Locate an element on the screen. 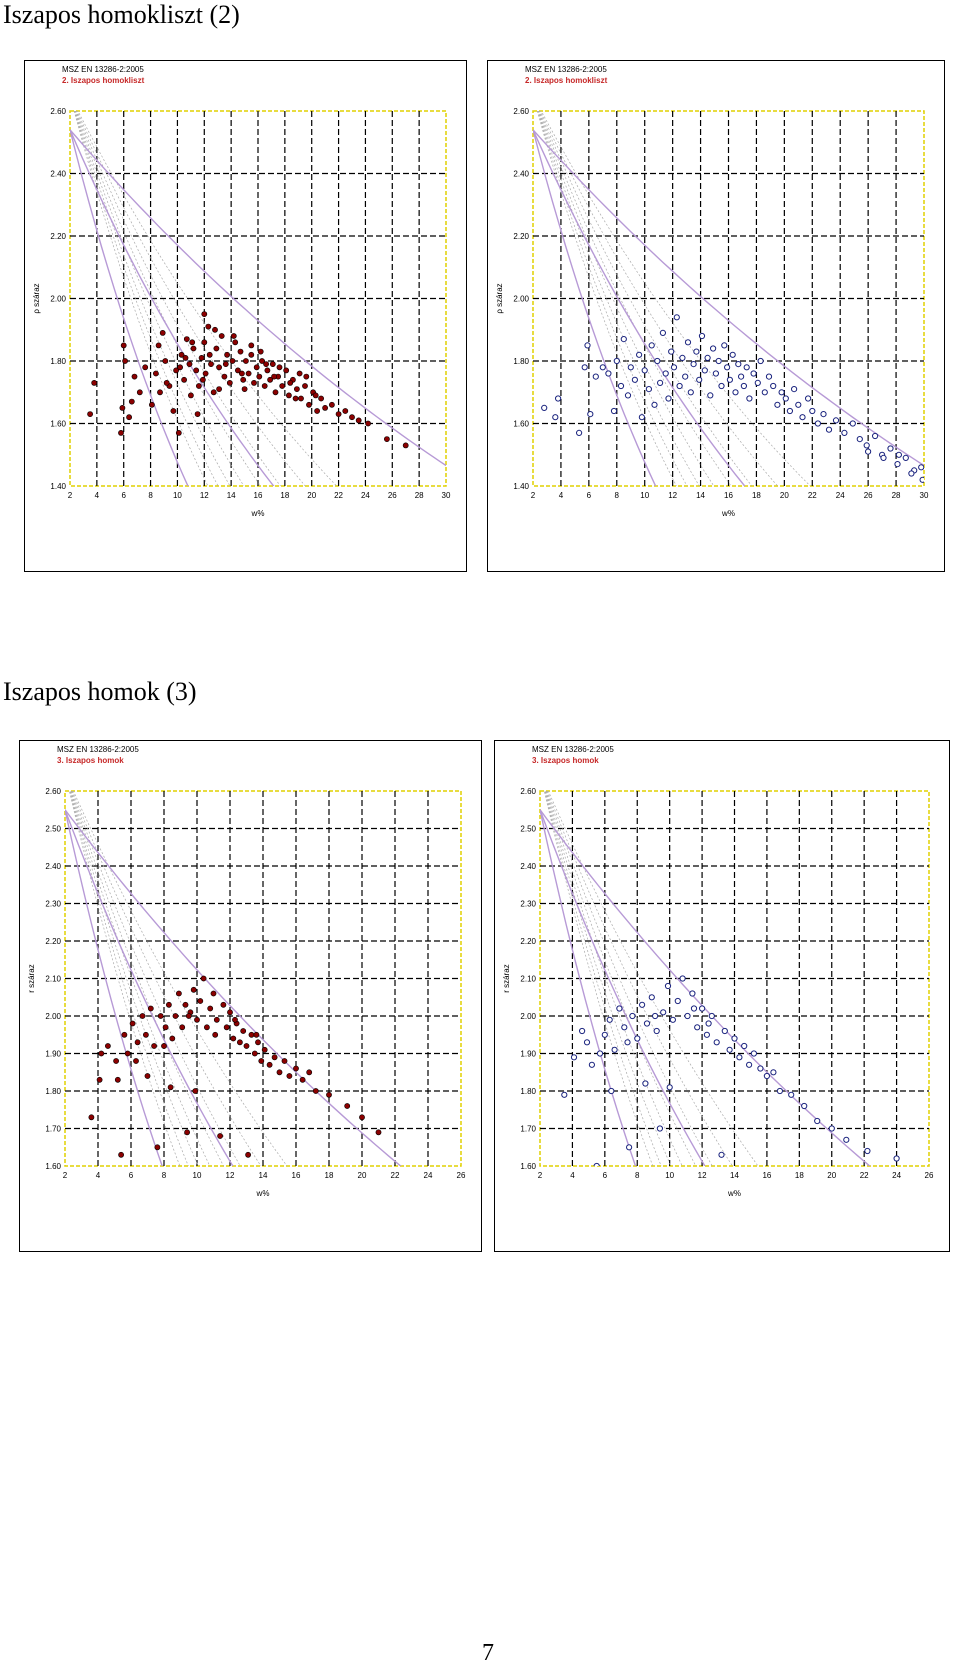 This screenshot has height=1678, width=960. chart-subtitle: 2. Iszapos homokliszt is located at coordinates (566, 80).